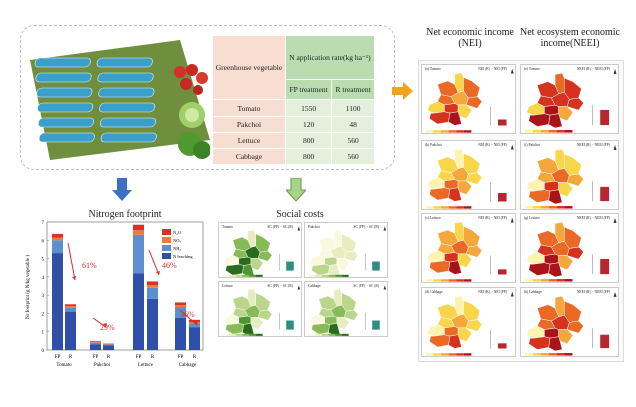  Describe the element at coordinates (434, 292) in the screenshot. I see `map-label: (d) Cabbage` at that location.